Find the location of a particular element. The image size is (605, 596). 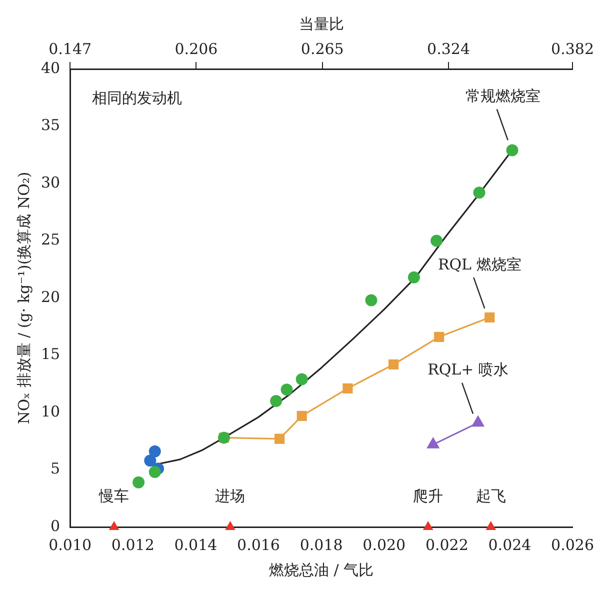

y-tick-label: 20 is located at coordinates (50, 297).